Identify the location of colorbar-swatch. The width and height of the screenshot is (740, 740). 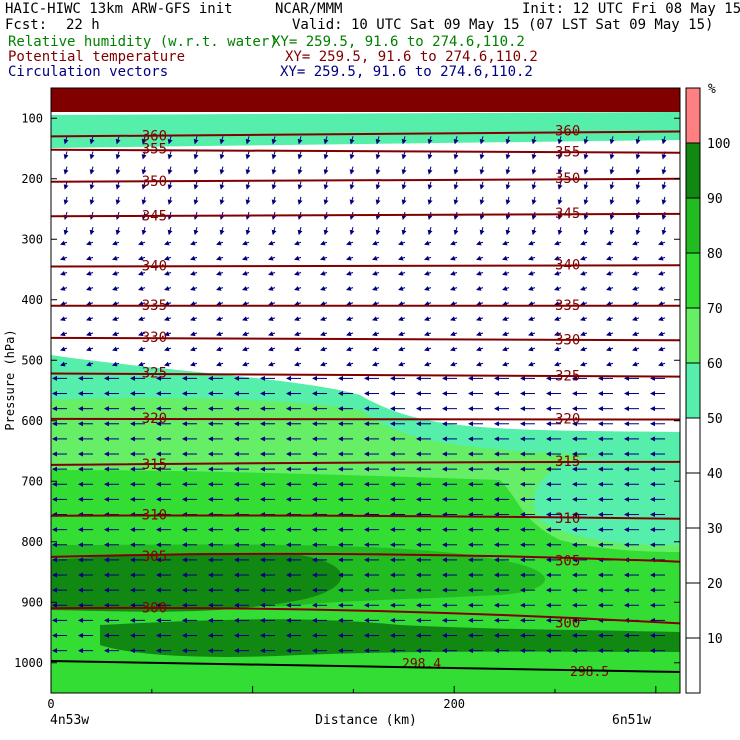
(693, 115).